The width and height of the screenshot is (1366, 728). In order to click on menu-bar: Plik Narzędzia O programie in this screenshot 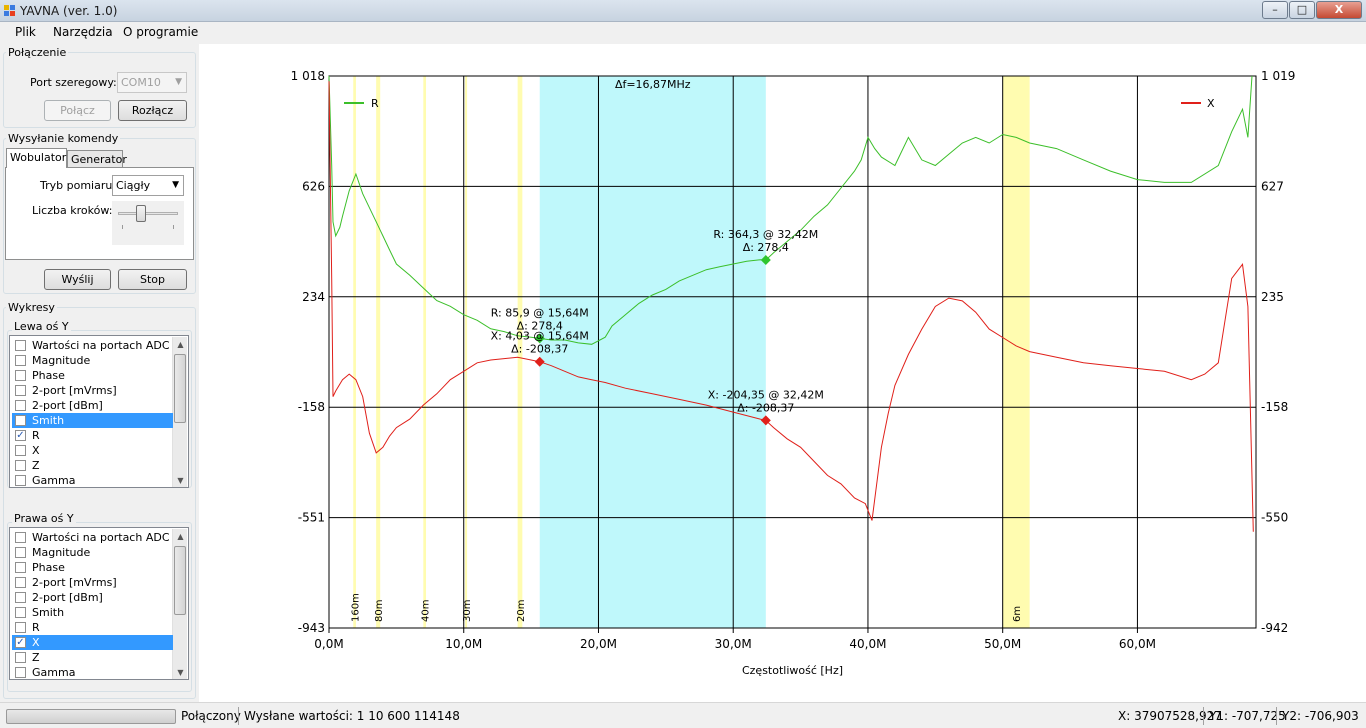, I will do `click(683, 33)`.